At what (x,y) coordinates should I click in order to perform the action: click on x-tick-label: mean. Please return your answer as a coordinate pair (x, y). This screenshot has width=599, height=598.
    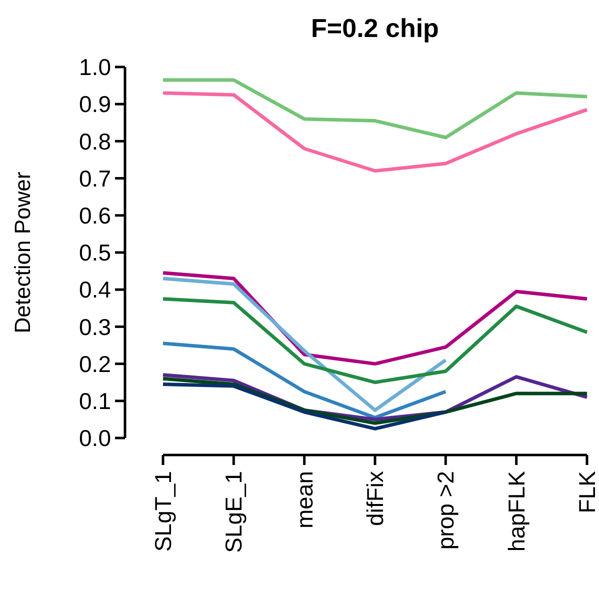
    Looking at the image, I should click on (304, 500).